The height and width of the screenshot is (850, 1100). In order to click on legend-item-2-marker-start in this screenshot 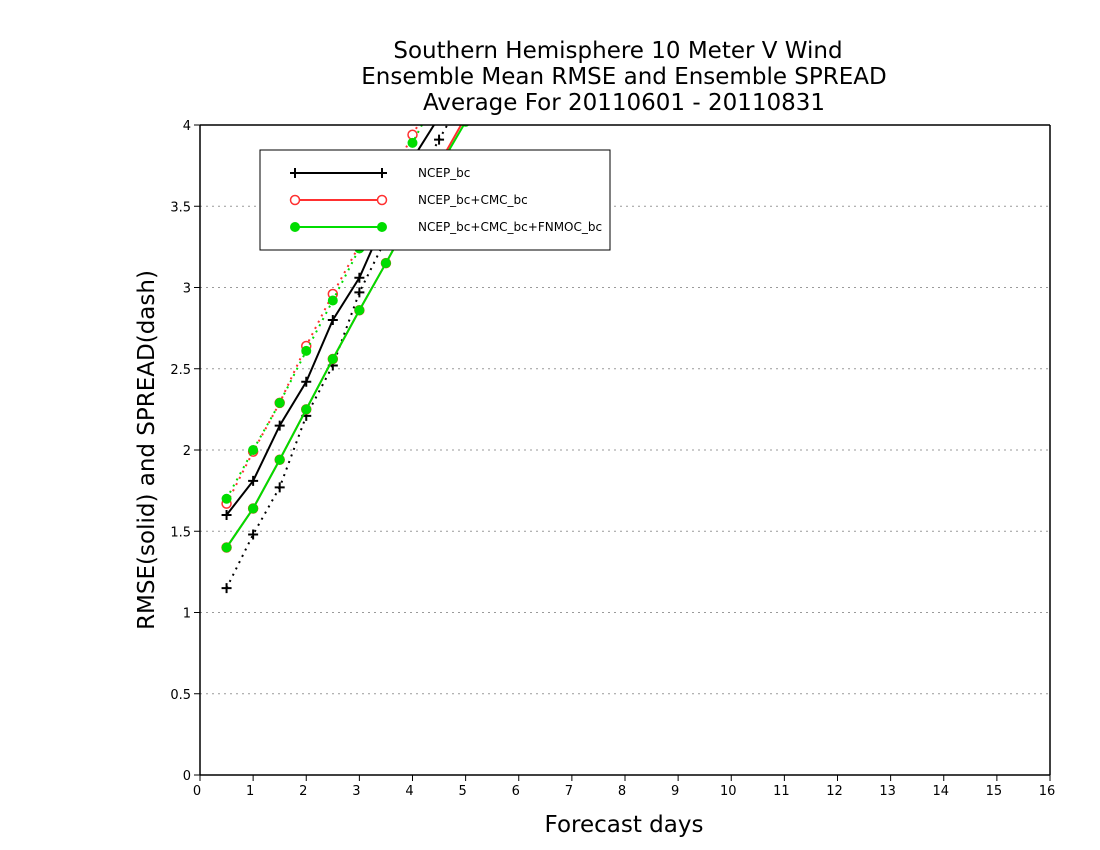, I will do `click(295, 200)`.